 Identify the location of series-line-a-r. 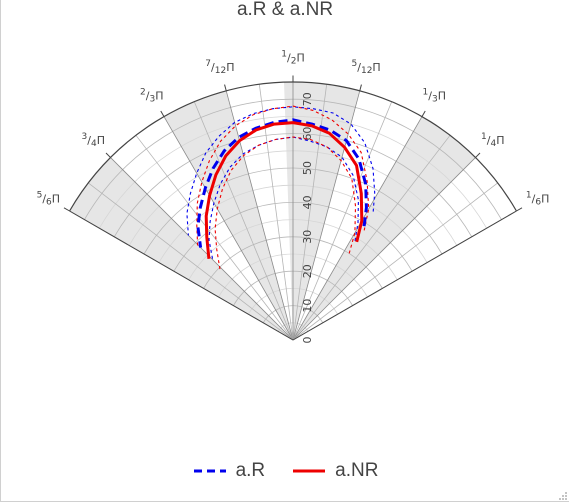
(282, 183).